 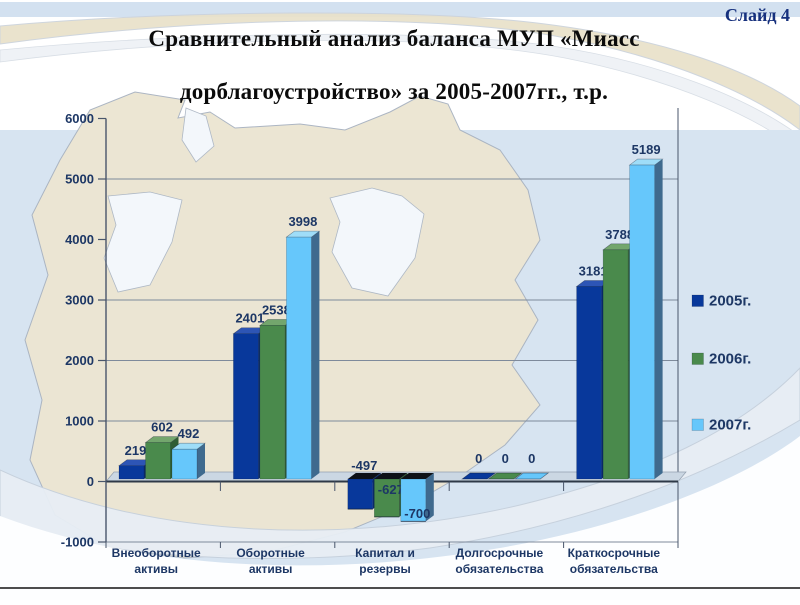 I want to click on category-label: резервы, so click(x=384, y=569).